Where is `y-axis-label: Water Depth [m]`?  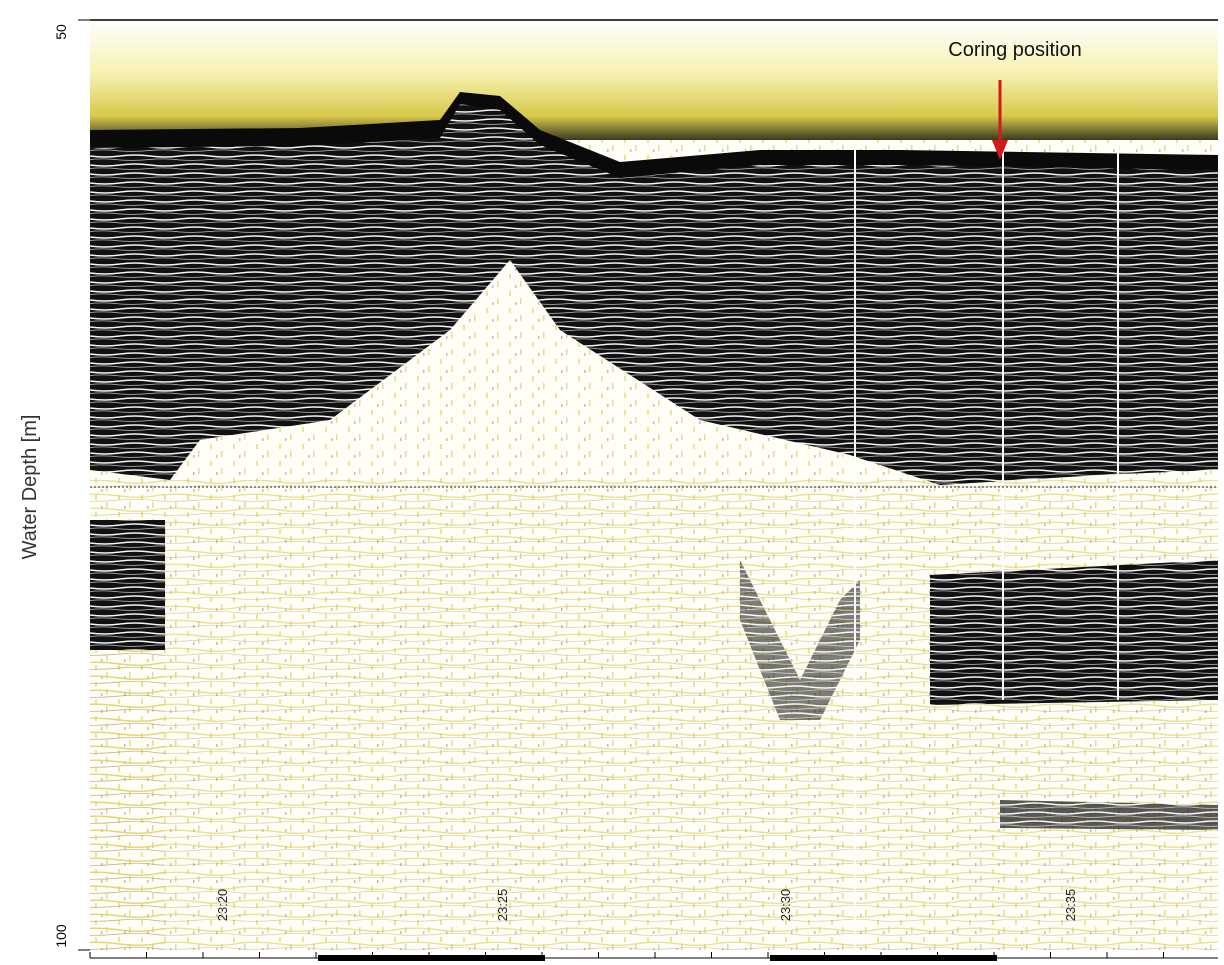 y-axis-label: Water Depth [m] is located at coordinates (30, 487).